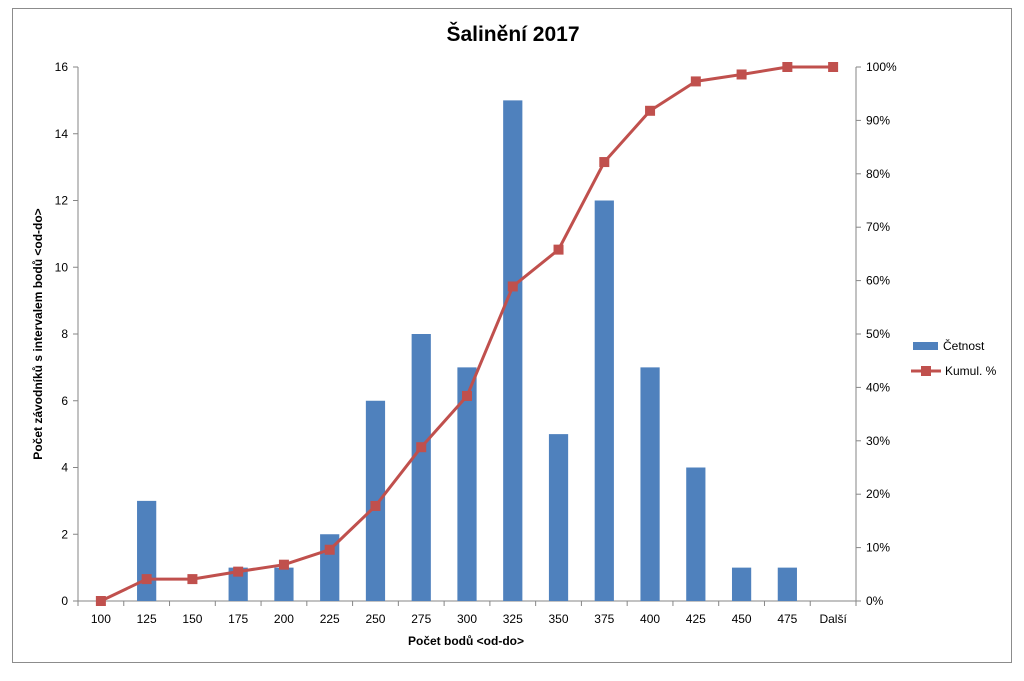 The width and height of the screenshot is (1024, 681). I want to click on x-tick-label: 250, so click(375, 619).